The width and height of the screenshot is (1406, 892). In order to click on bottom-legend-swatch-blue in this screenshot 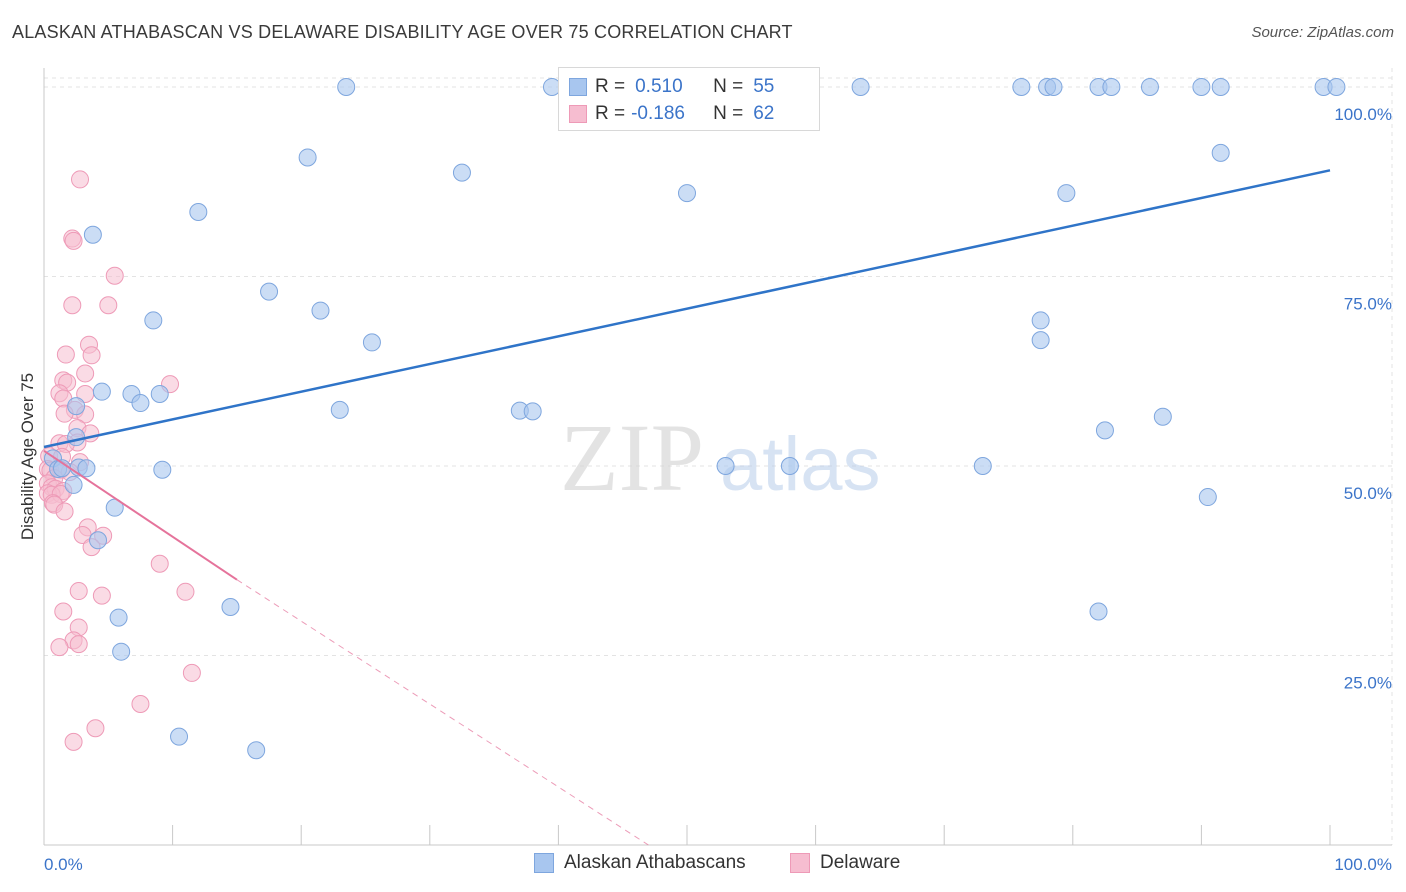, I will do `click(544, 863)`.